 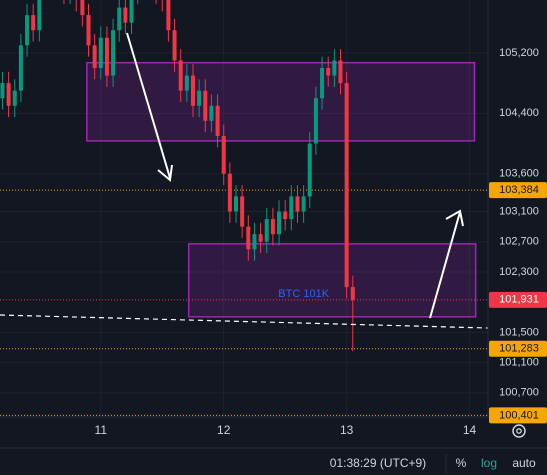 I want to click on price-label: 101,283, so click(x=519, y=349).